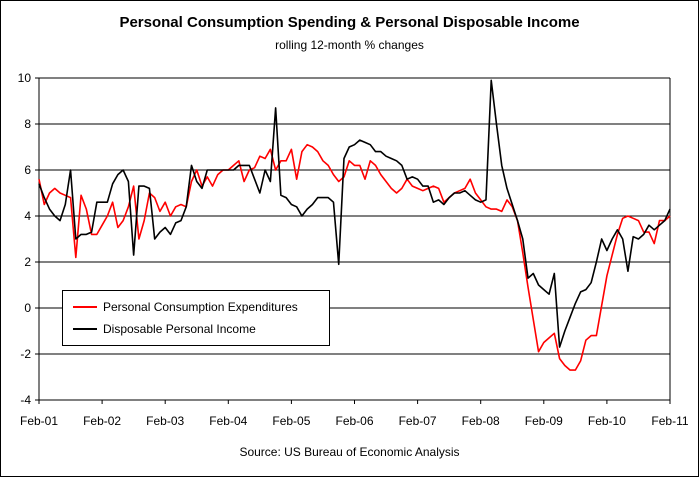 The image size is (699, 477). Describe the element at coordinates (228, 421) in the screenshot. I see `x-tick-label: Feb-04` at that location.